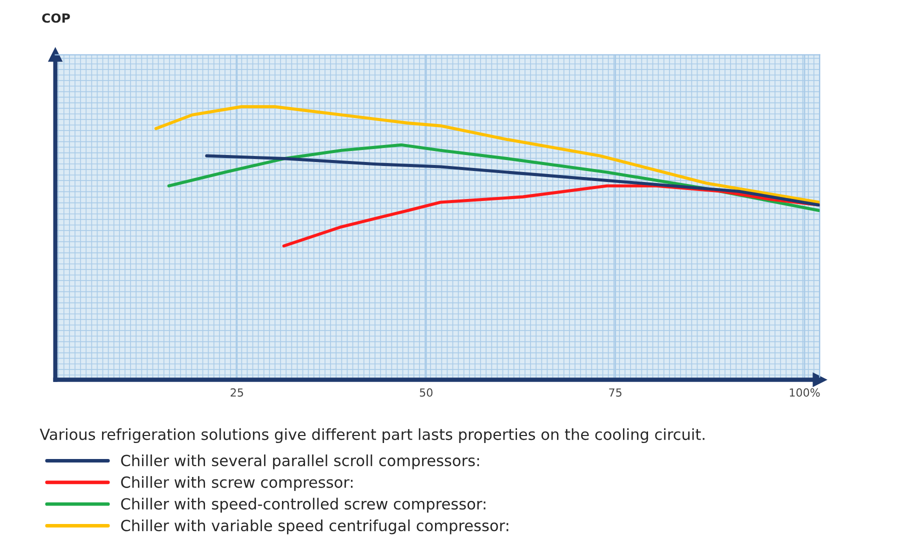 The height and width of the screenshot is (548, 922). What do you see at coordinates (237, 392) in the screenshot?
I see `x-tick-label: 25` at bounding box center [237, 392].